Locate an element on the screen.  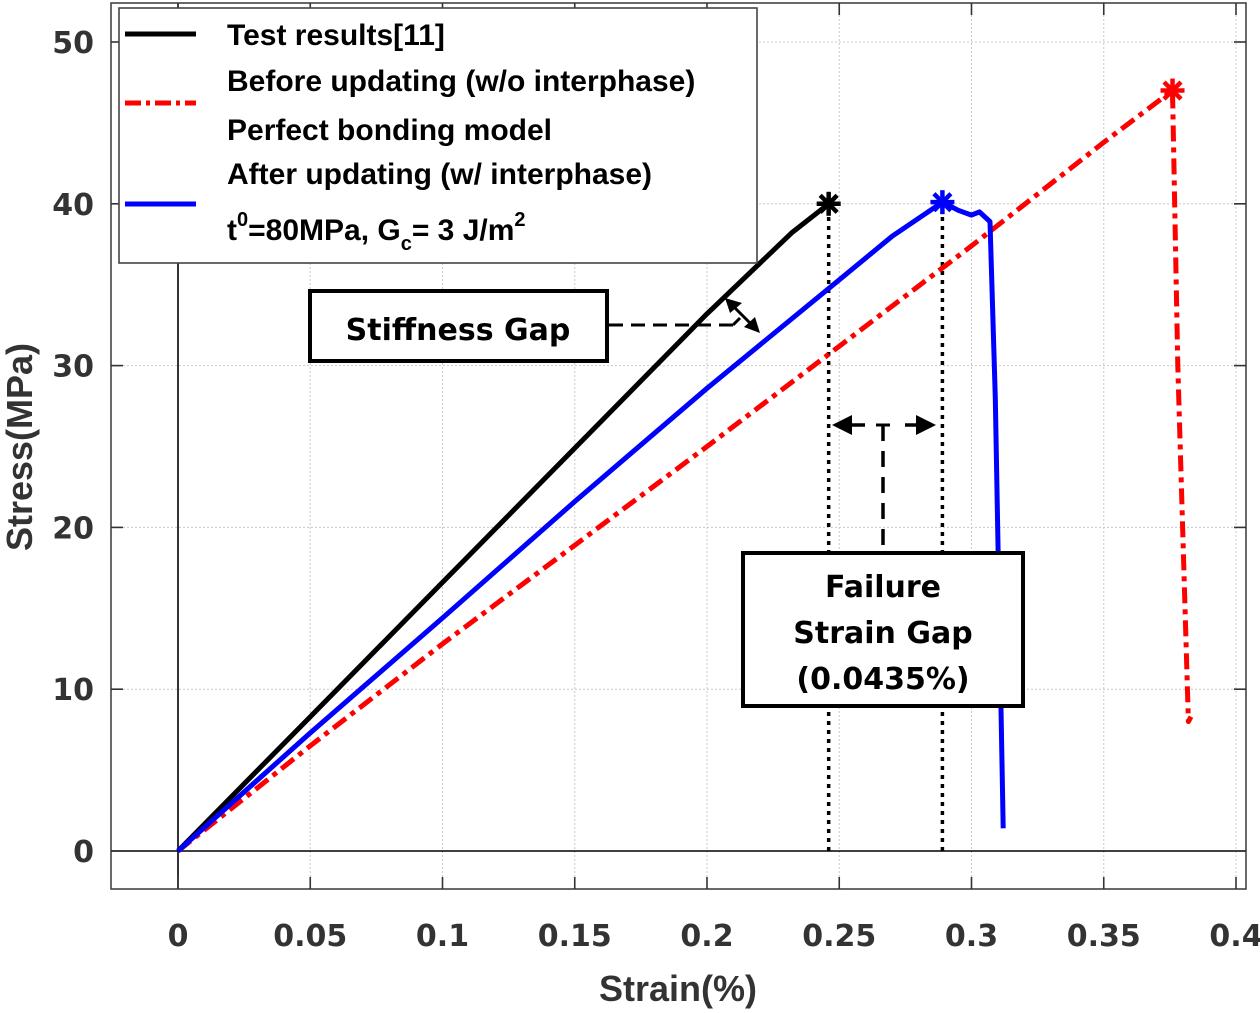
y-tick-labels: 0 10 20 30 40 50 is located at coordinates (73, 448).